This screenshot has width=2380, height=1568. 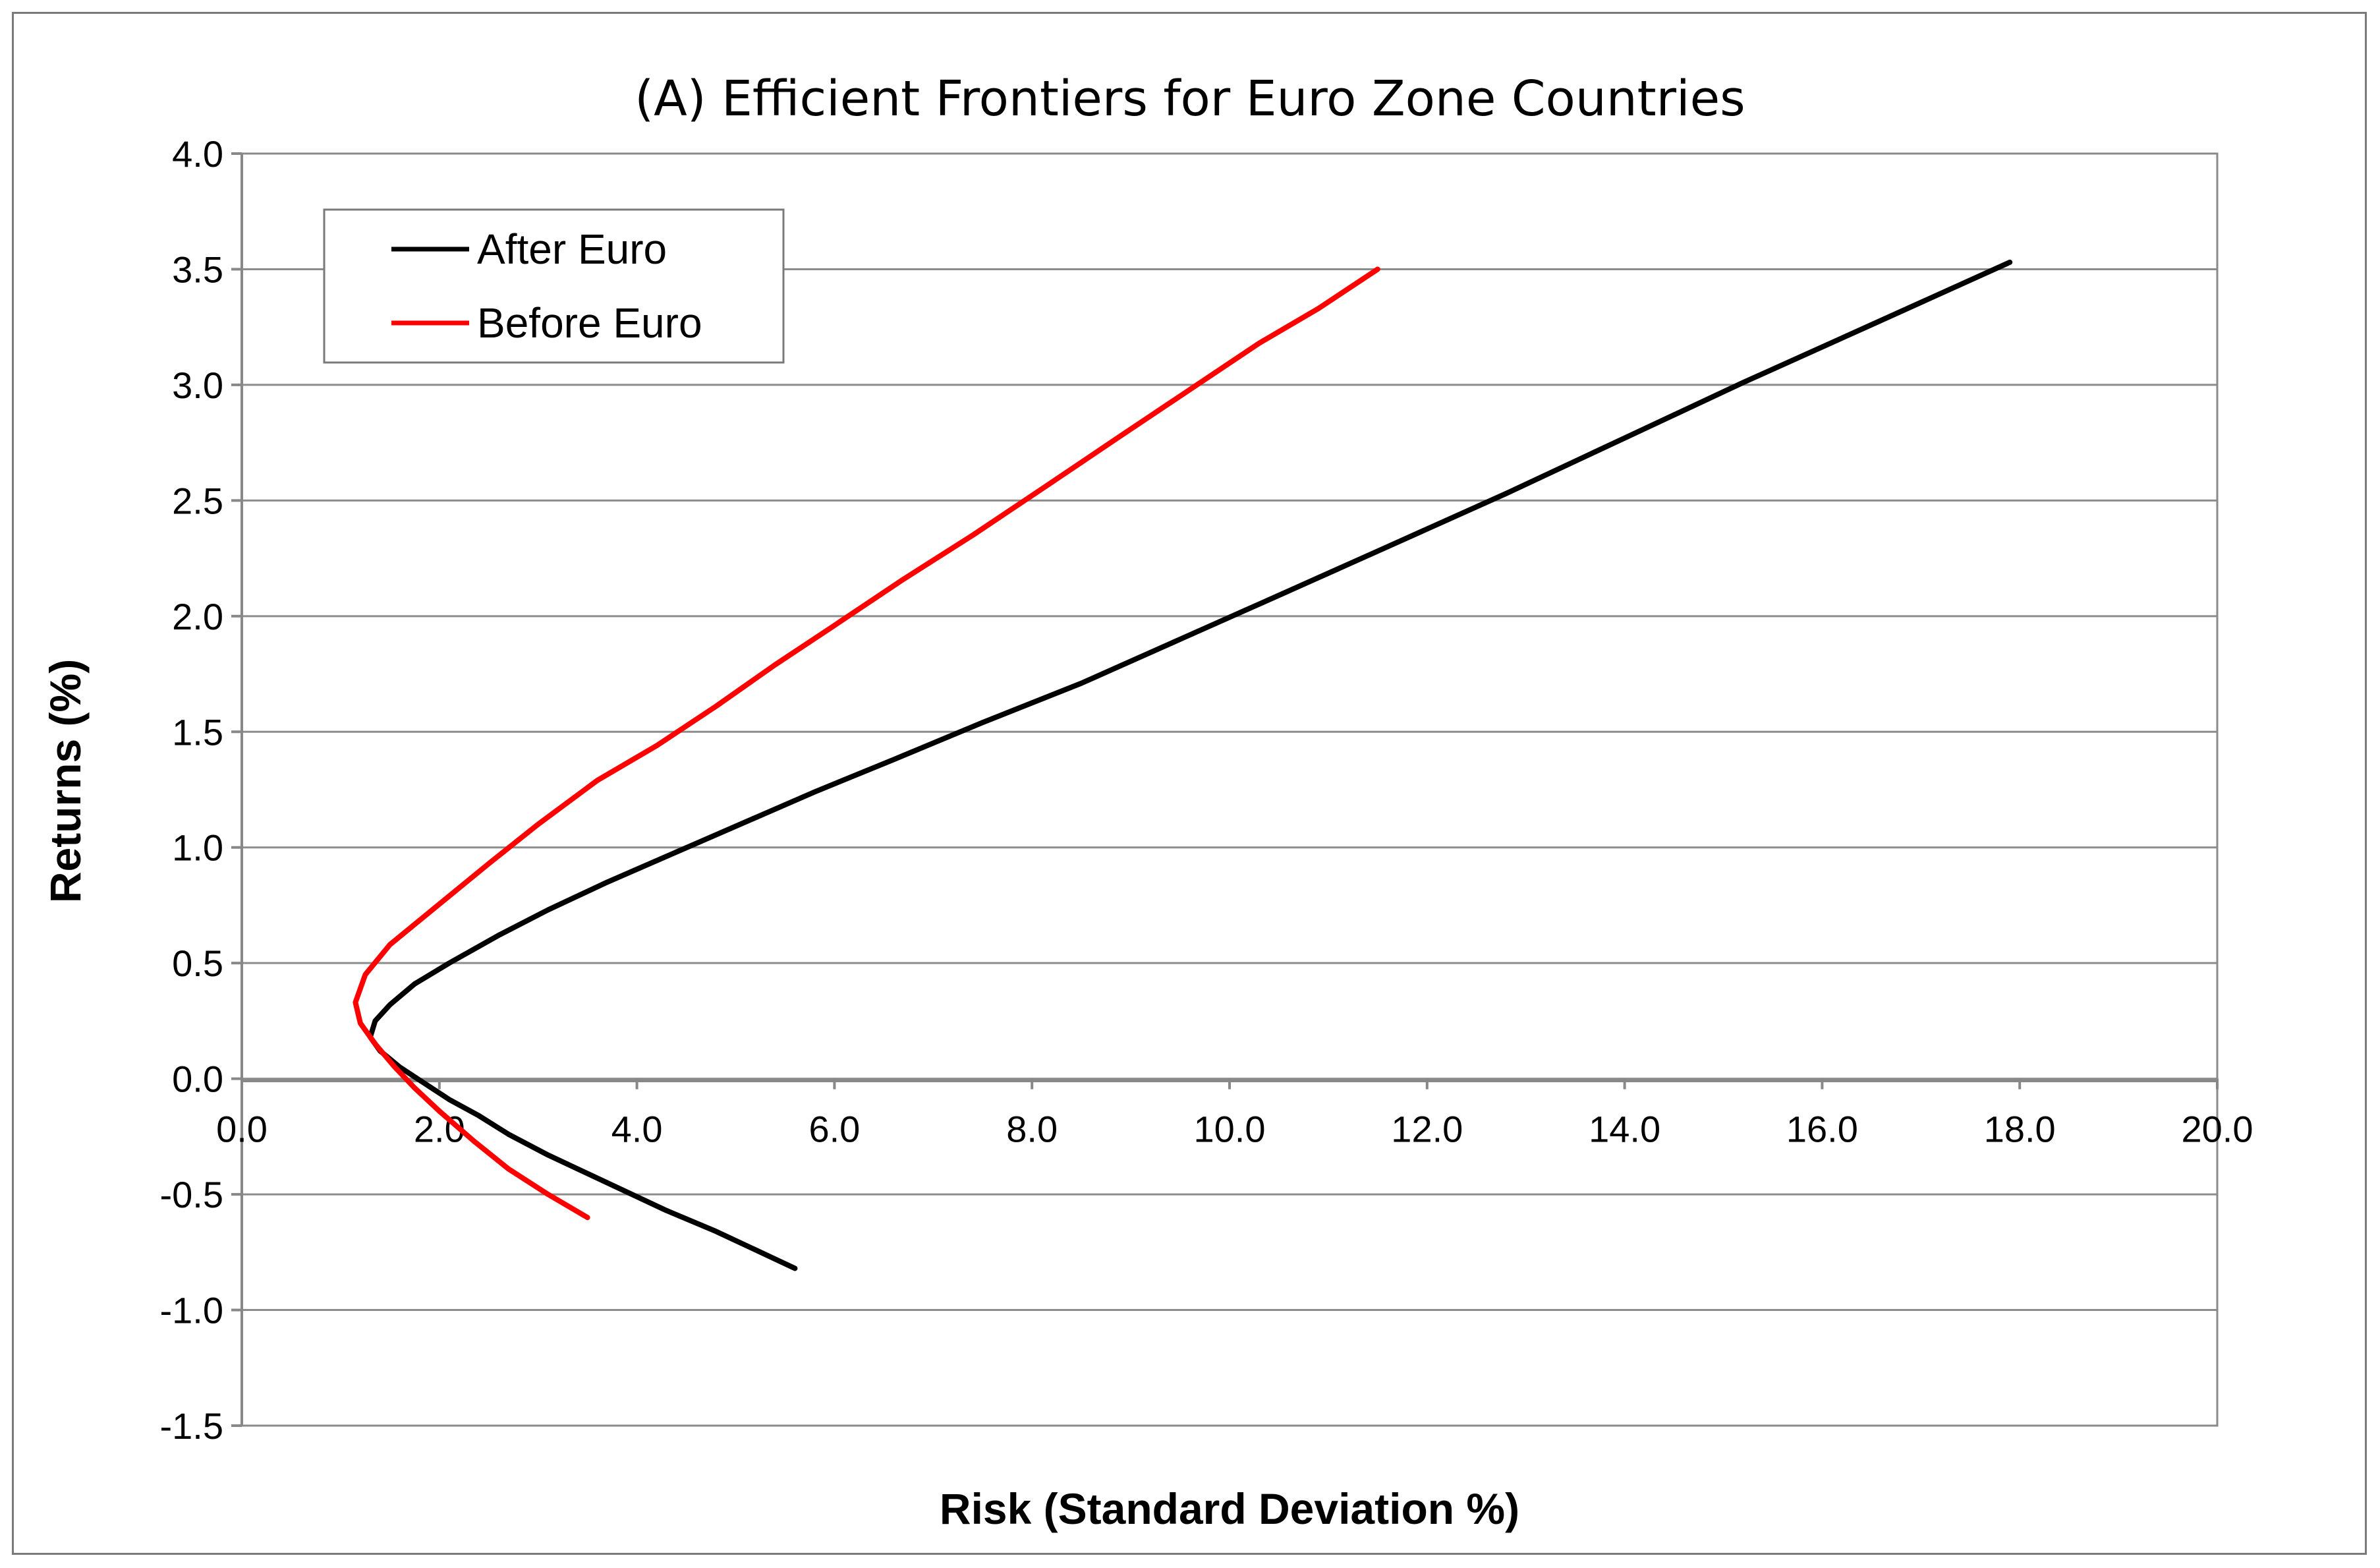 What do you see at coordinates (1822, 1129) in the screenshot?
I see `x-tick-label: 16.0` at bounding box center [1822, 1129].